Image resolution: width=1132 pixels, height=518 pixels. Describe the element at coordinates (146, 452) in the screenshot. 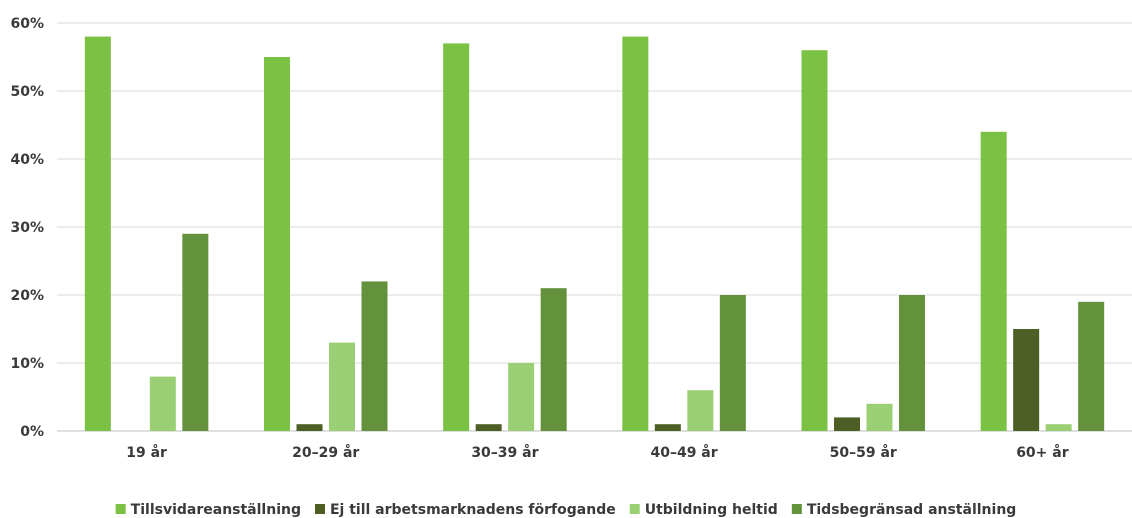

I see `x-category-label: 19 år` at that location.